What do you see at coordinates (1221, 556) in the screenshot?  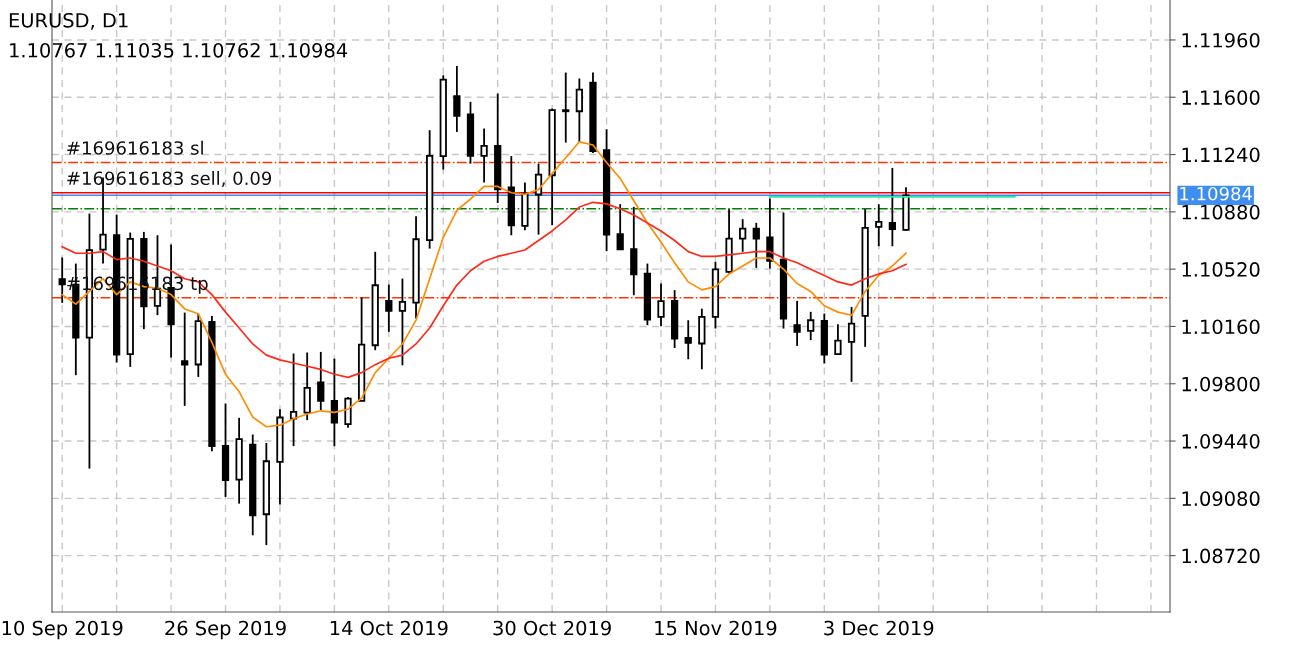 I see `y-tick-label: 1.08720` at bounding box center [1221, 556].